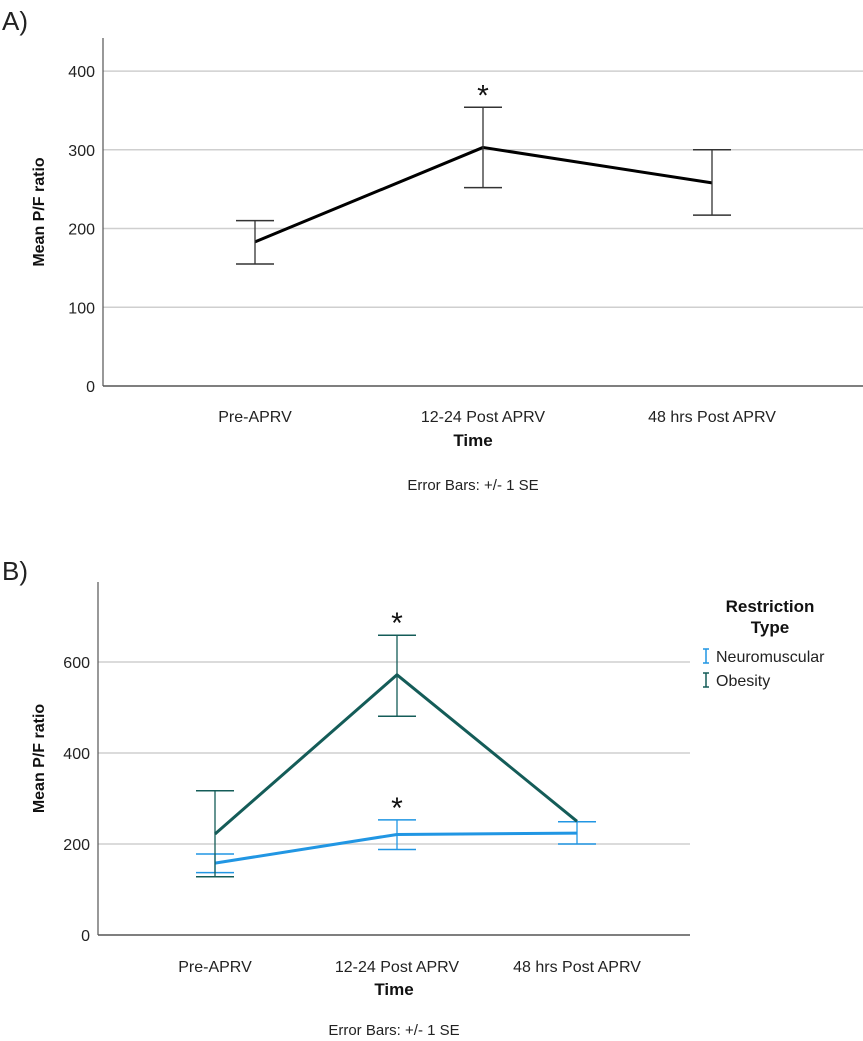 This screenshot has height=1041, width=863. What do you see at coordinates (81, 308) in the screenshot?
I see `y-tick-label: 100` at bounding box center [81, 308].